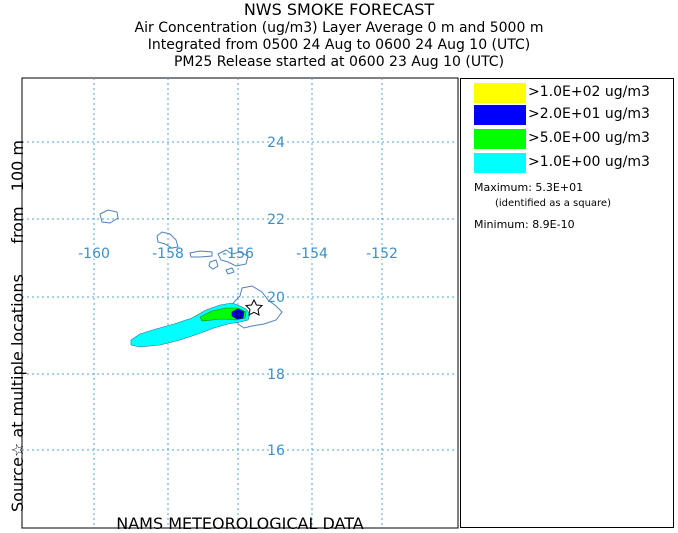 This screenshot has width=678, height=533. What do you see at coordinates (238, 254) in the screenshot?
I see `longitude-label: -156` at bounding box center [238, 254].